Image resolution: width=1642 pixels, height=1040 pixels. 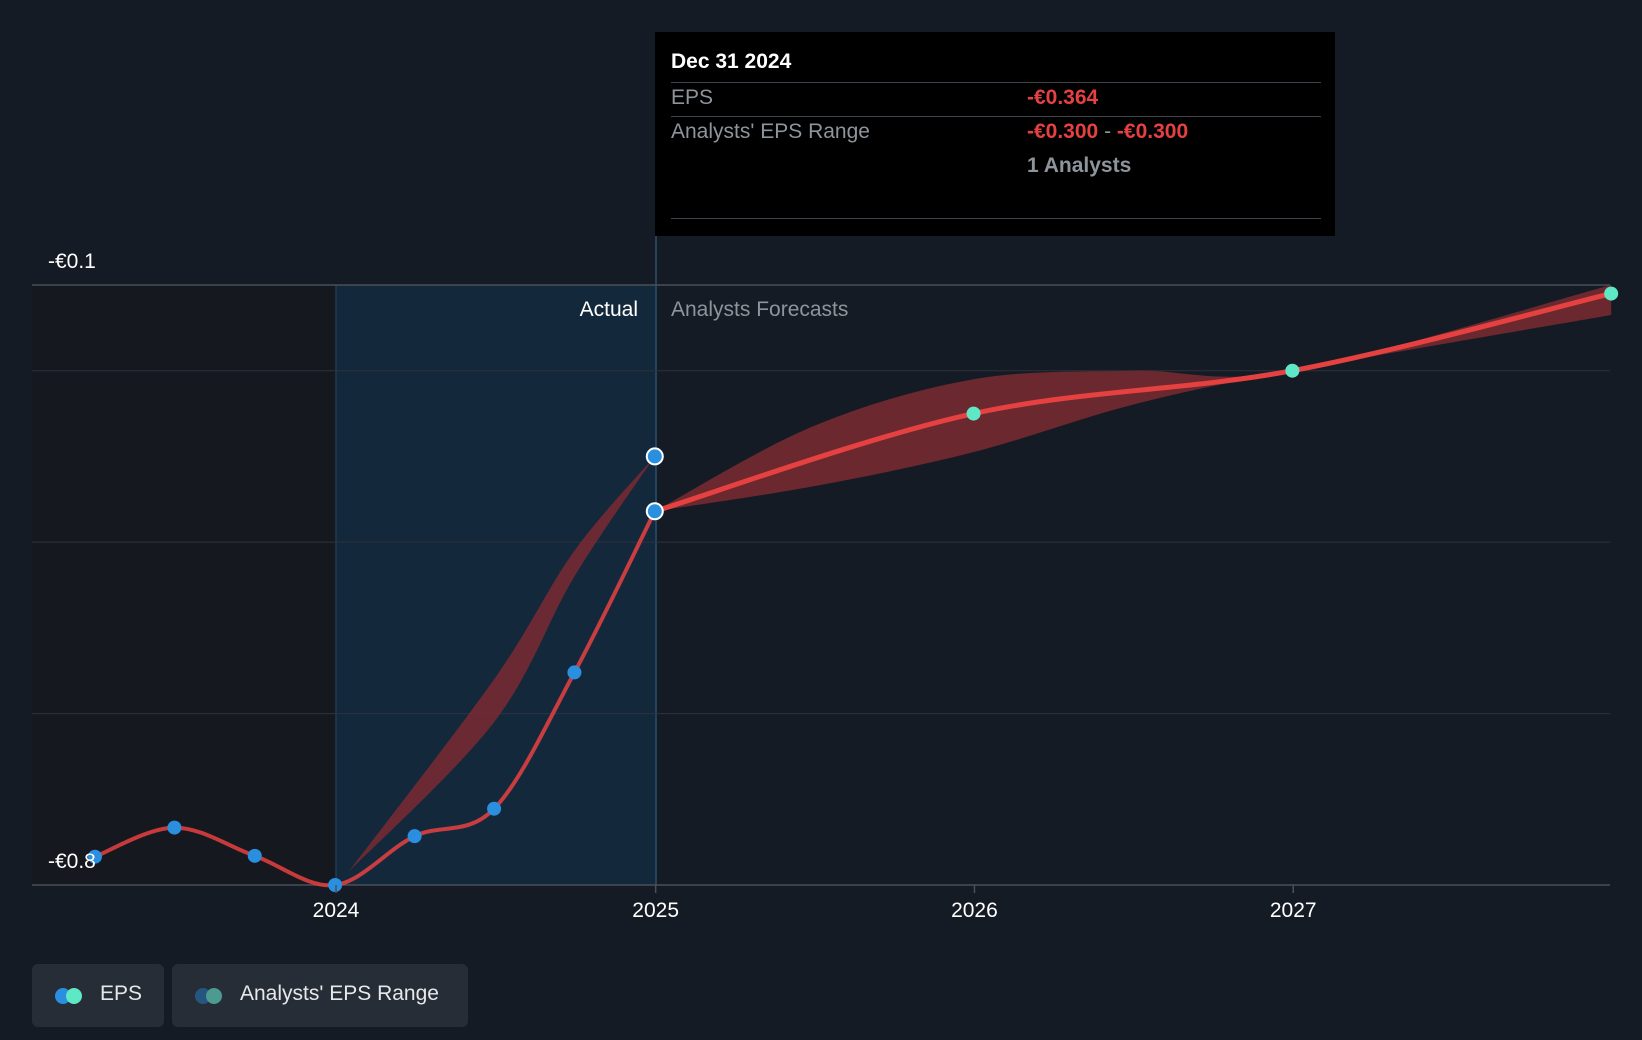 What do you see at coordinates (974, 910) in the screenshot?
I see `x-tick-label: 2026` at bounding box center [974, 910].